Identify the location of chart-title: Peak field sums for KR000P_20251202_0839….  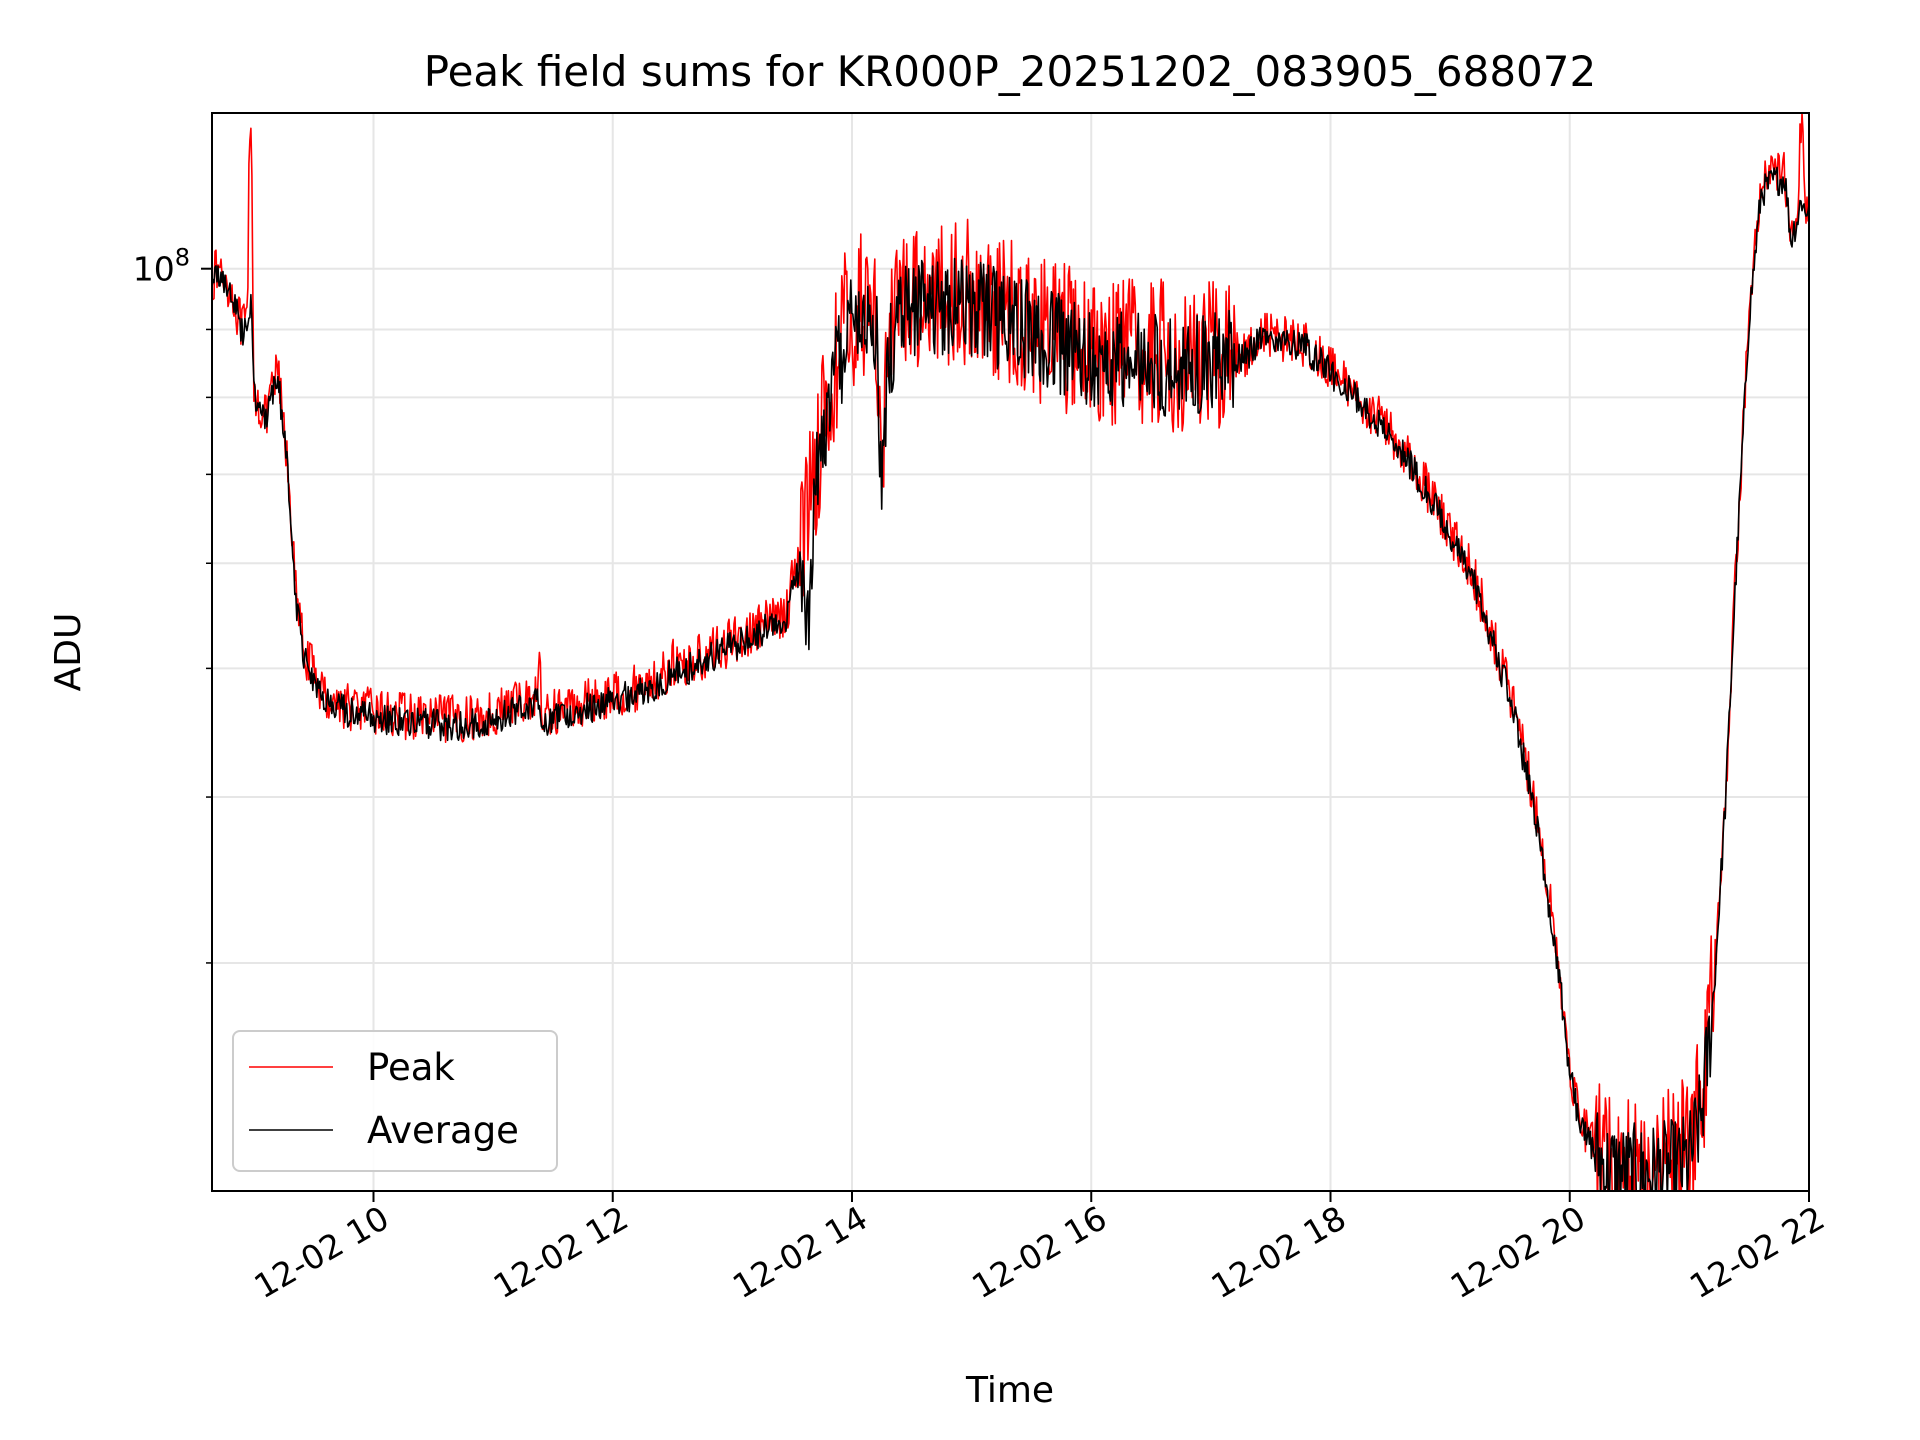
(1010, 71).